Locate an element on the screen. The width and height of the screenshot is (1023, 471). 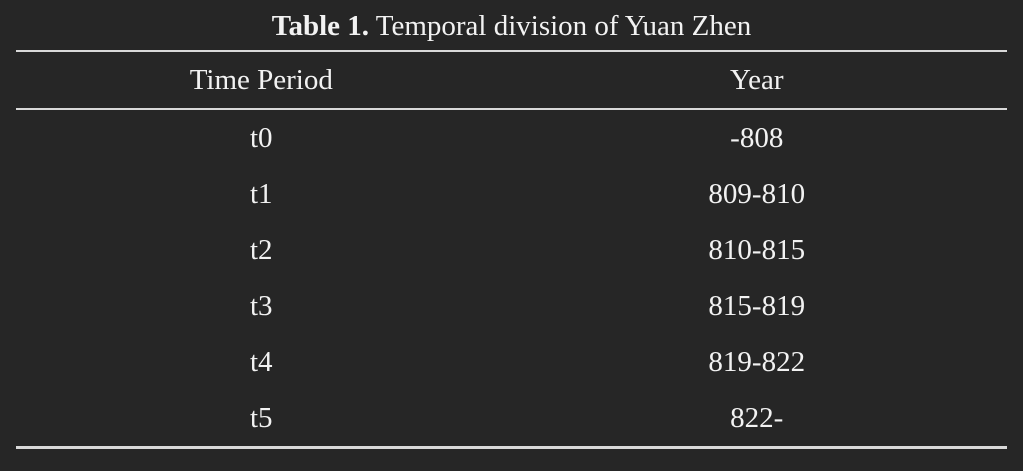
year-cell: 819-822 is located at coordinates (757, 361).